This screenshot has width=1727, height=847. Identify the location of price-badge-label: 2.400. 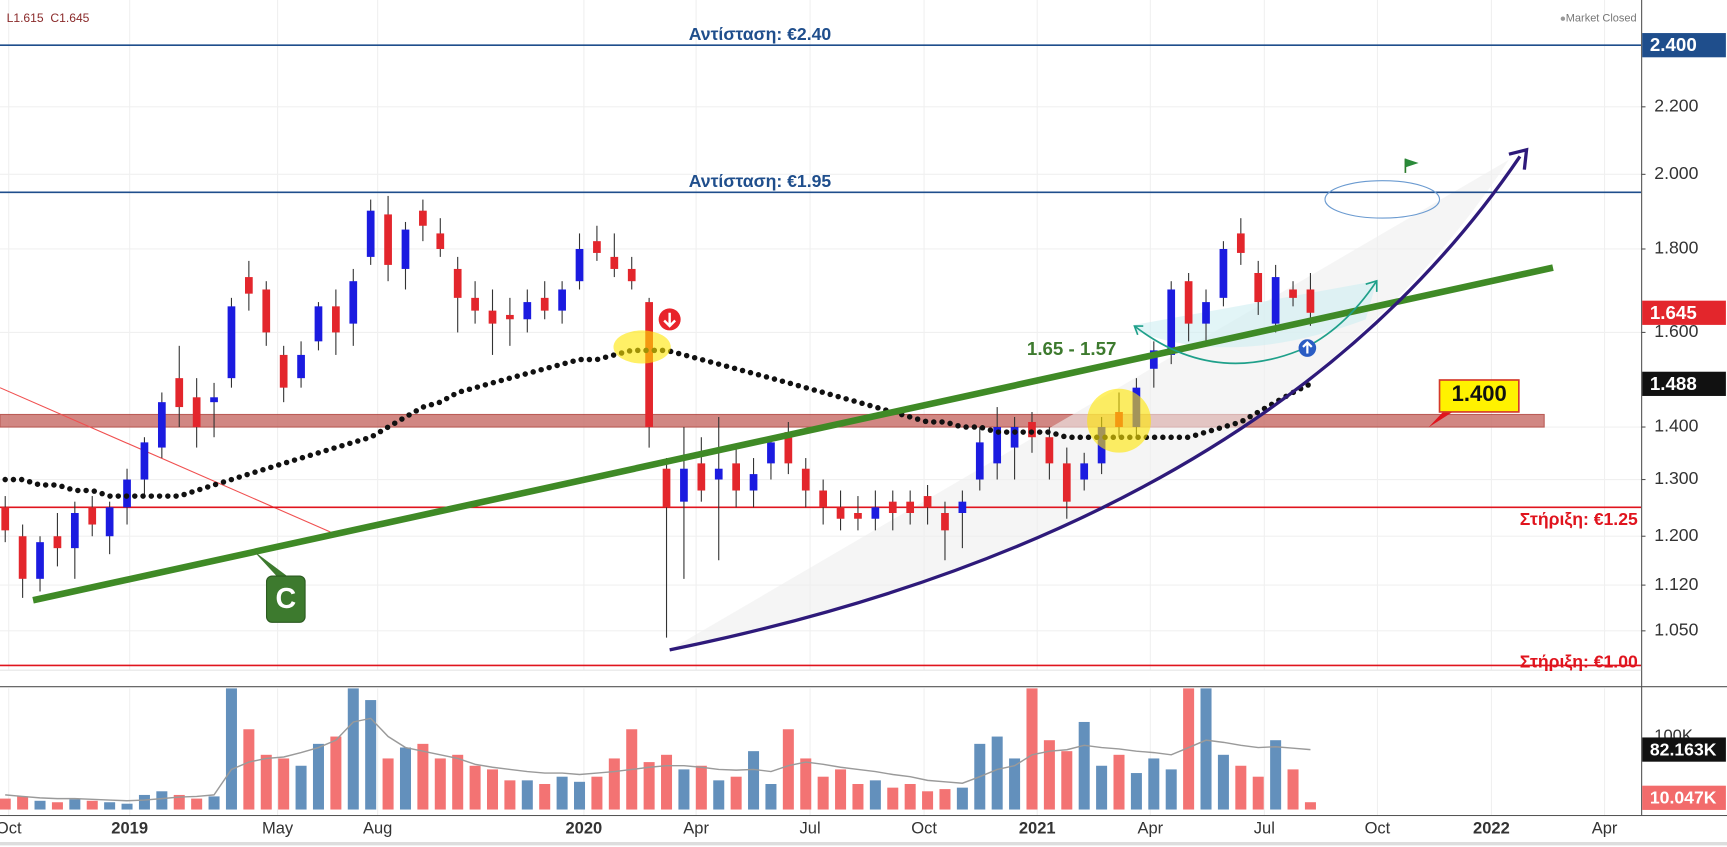
(1673, 44).